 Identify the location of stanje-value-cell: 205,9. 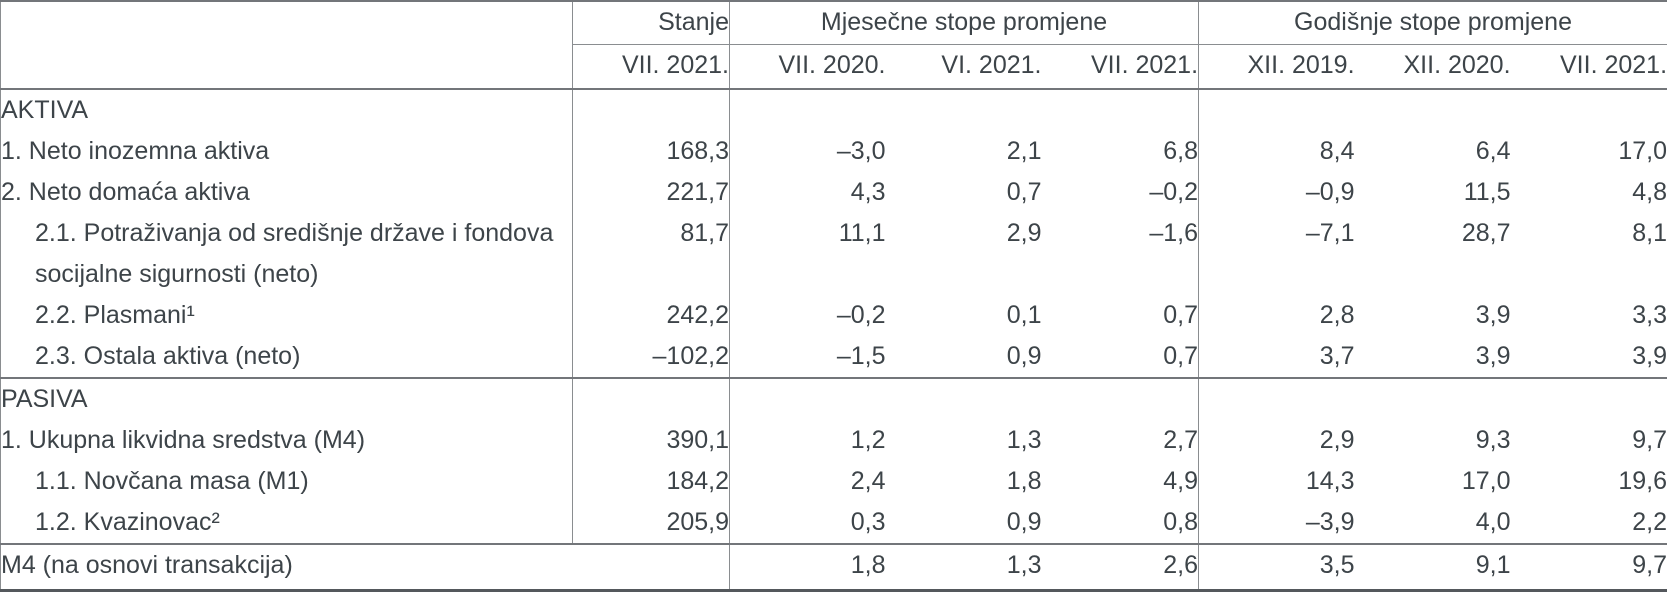
(651, 523).